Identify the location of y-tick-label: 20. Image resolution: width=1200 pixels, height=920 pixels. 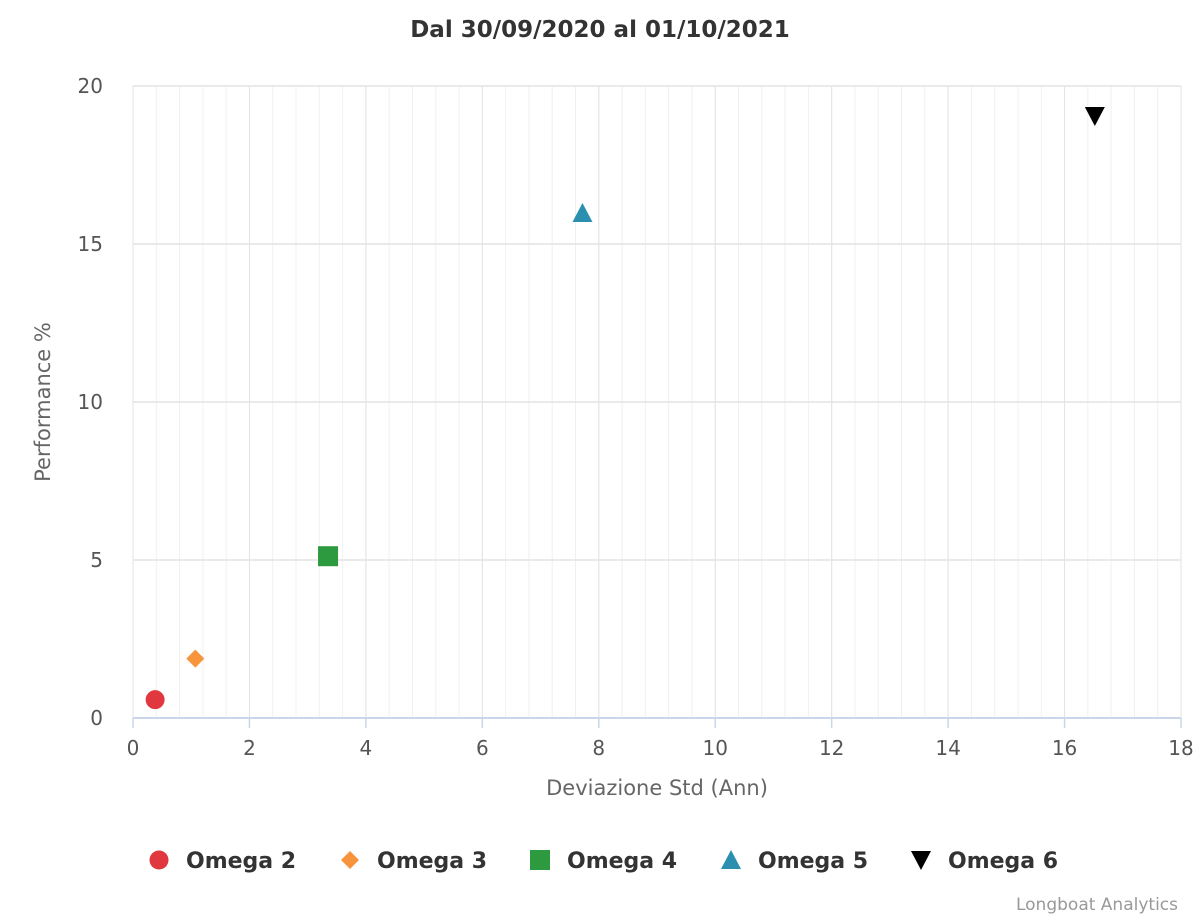
(90, 86).